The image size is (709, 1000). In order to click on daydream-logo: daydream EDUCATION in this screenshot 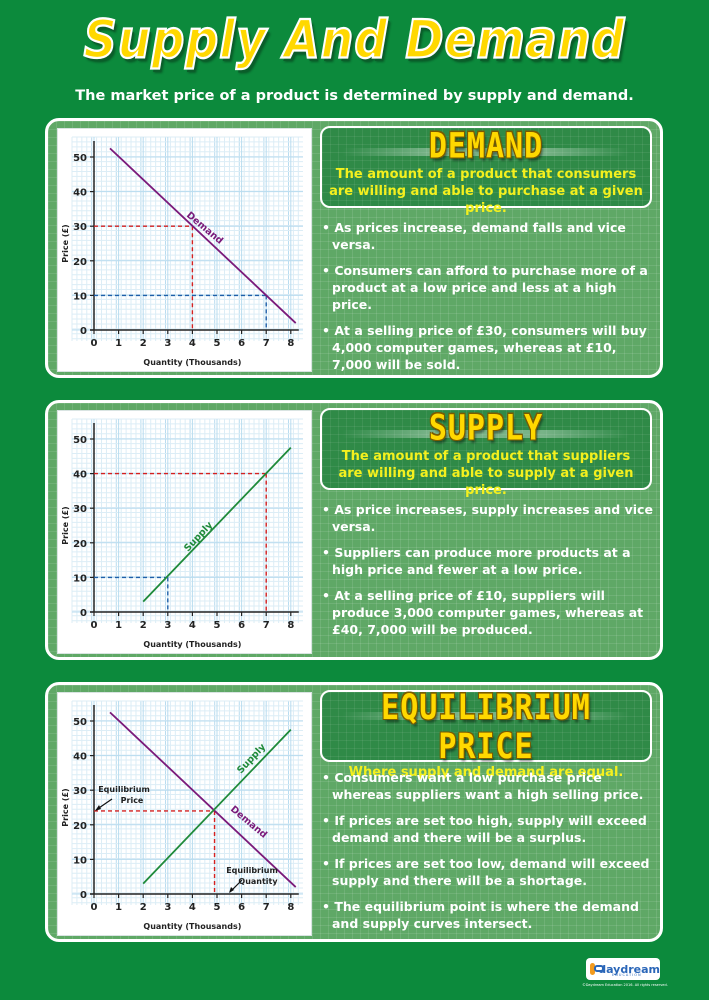, I will do `click(623, 969)`.